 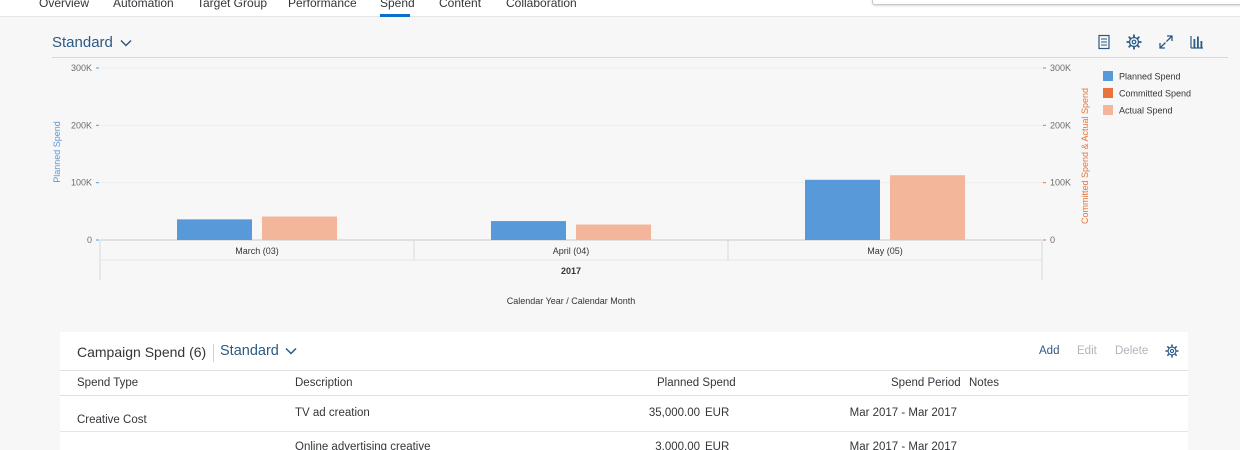 What do you see at coordinates (696, 383) in the screenshot?
I see `column-header-planned-spend: Planned Spend` at bounding box center [696, 383].